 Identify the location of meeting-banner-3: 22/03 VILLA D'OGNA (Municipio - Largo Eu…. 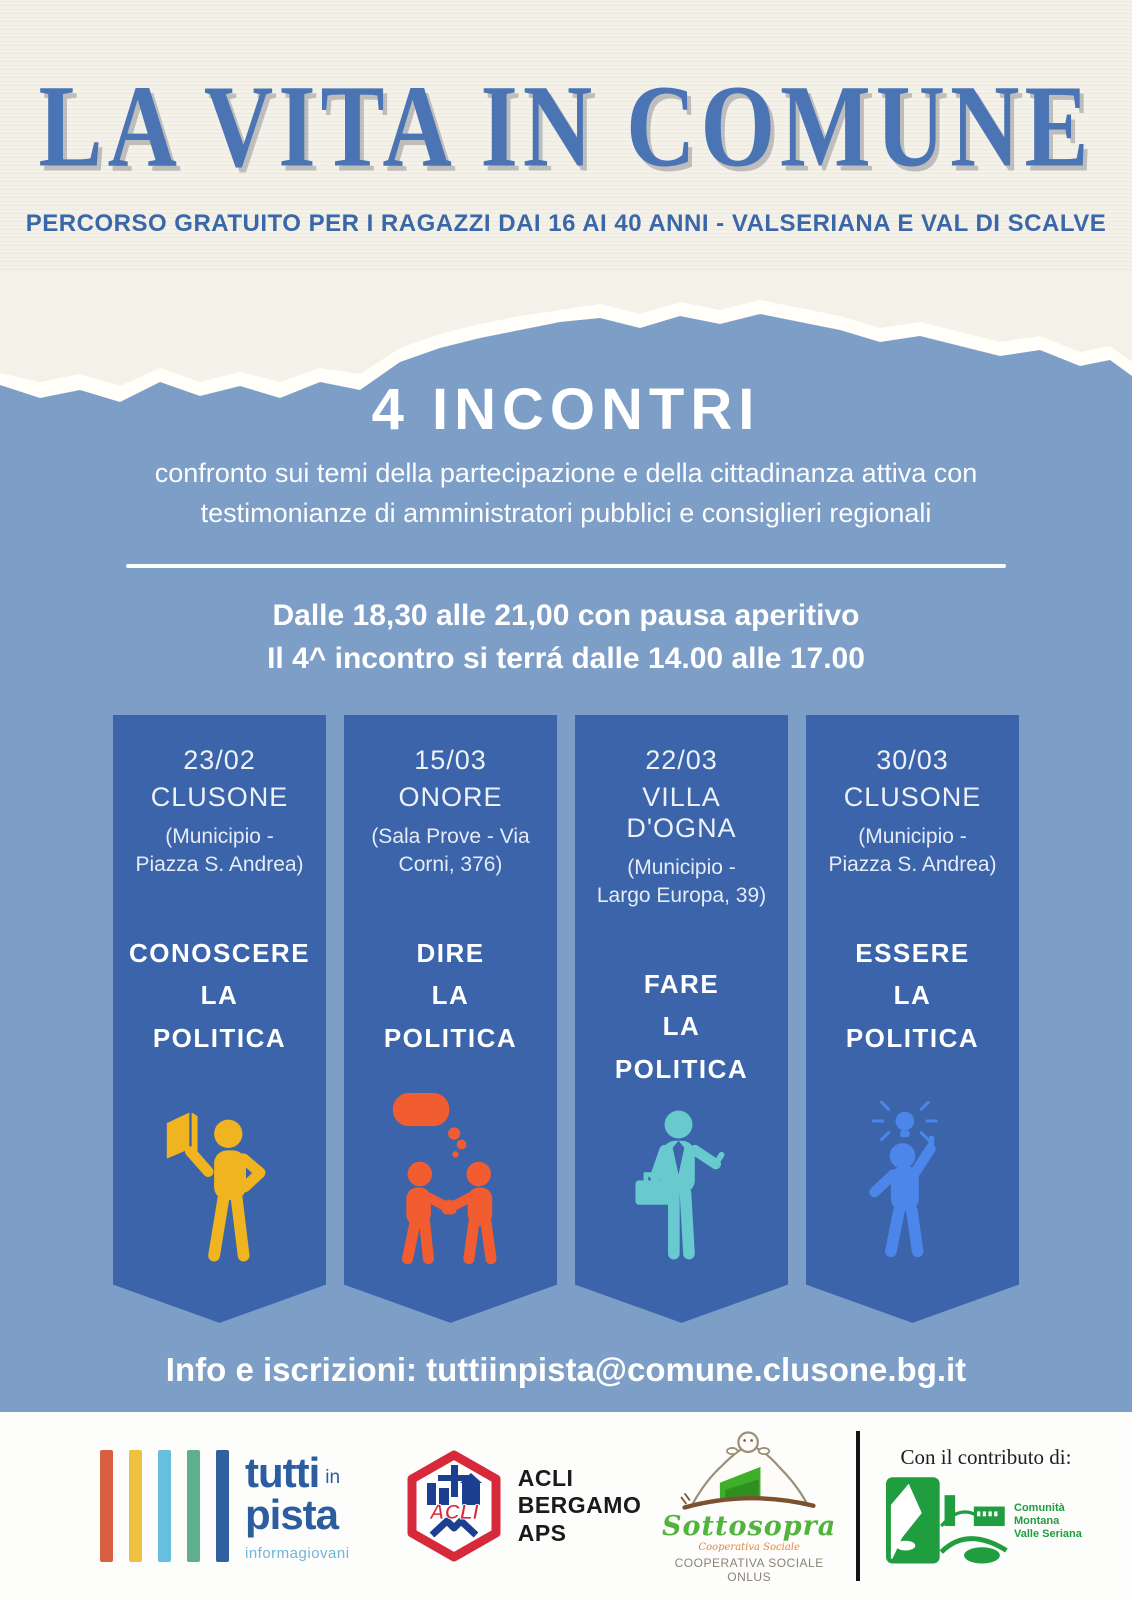
(681, 1018).